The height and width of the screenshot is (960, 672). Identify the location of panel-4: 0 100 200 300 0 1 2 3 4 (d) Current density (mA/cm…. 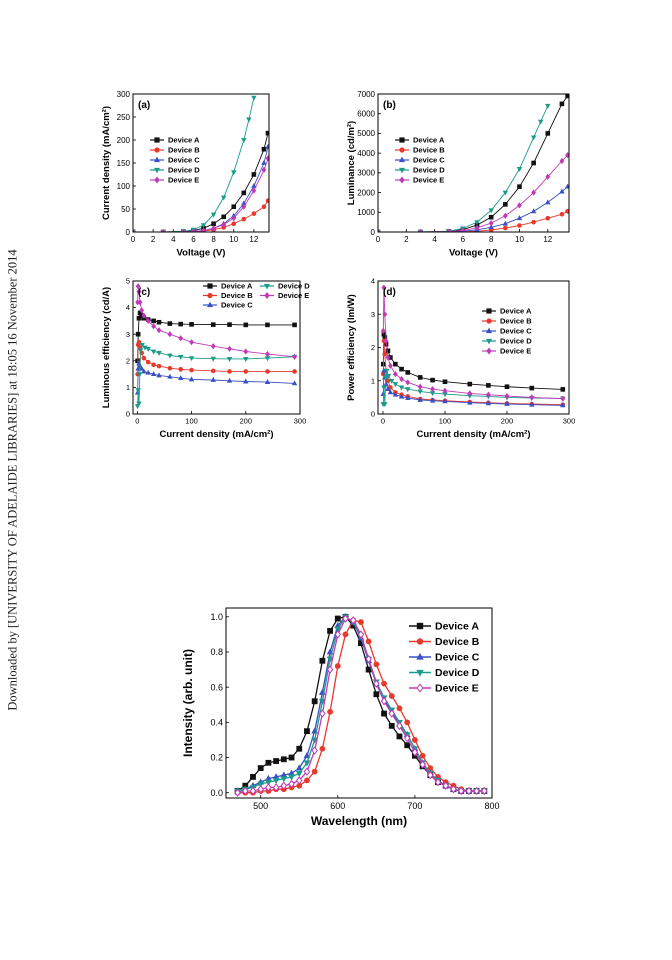
(460, 358).